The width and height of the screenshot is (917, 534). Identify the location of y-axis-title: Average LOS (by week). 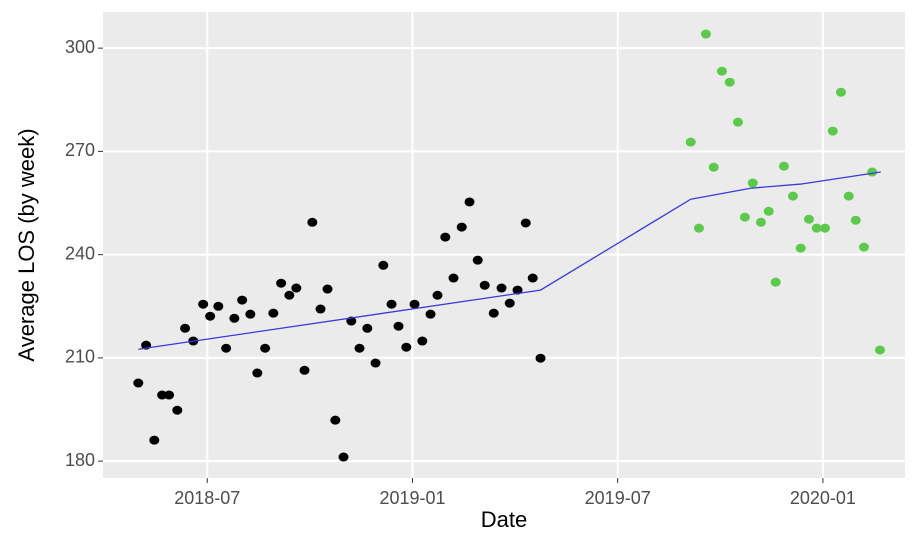
(26, 244).